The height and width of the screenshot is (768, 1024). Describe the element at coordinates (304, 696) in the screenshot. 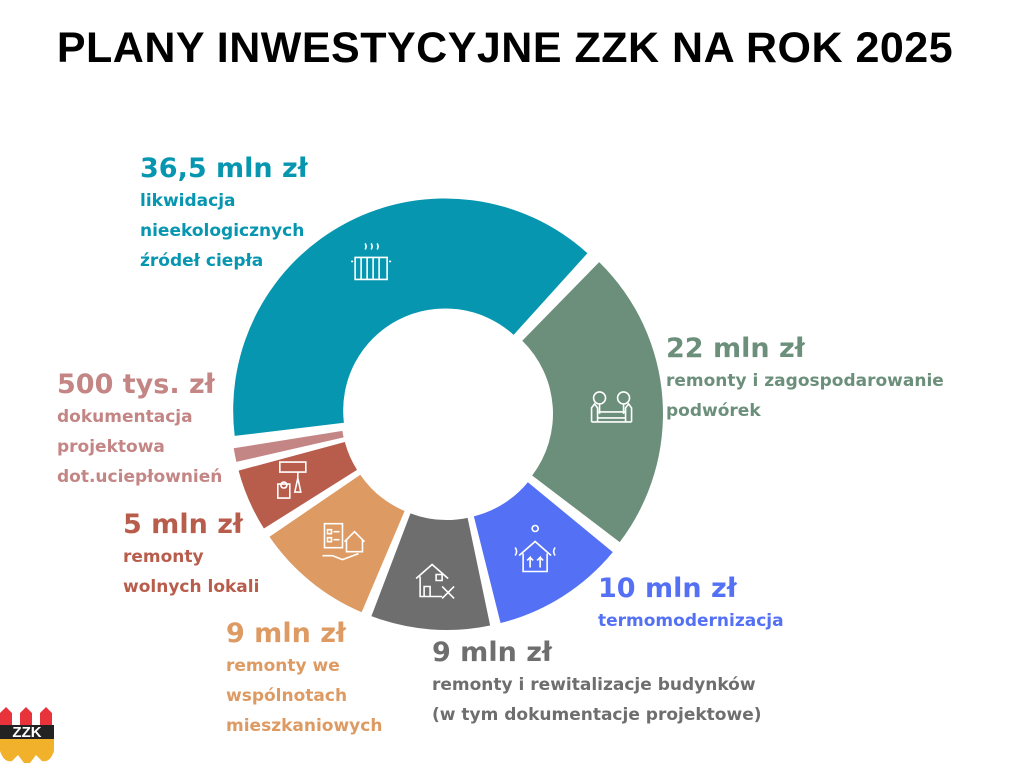

I see `slice-description: remonty we wspólnotach mieszkaniowych` at that location.